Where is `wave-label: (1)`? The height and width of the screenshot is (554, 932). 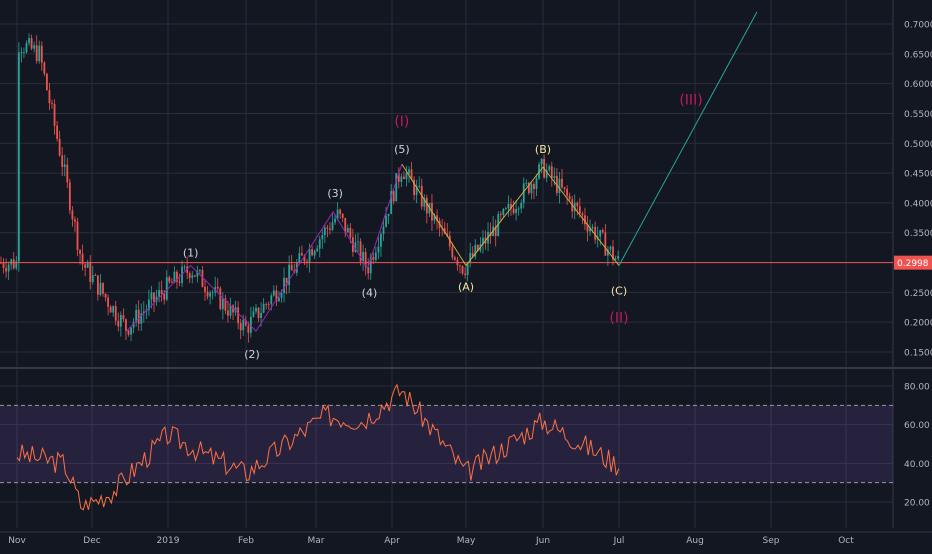 wave-label: (1) is located at coordinates (191, 253).